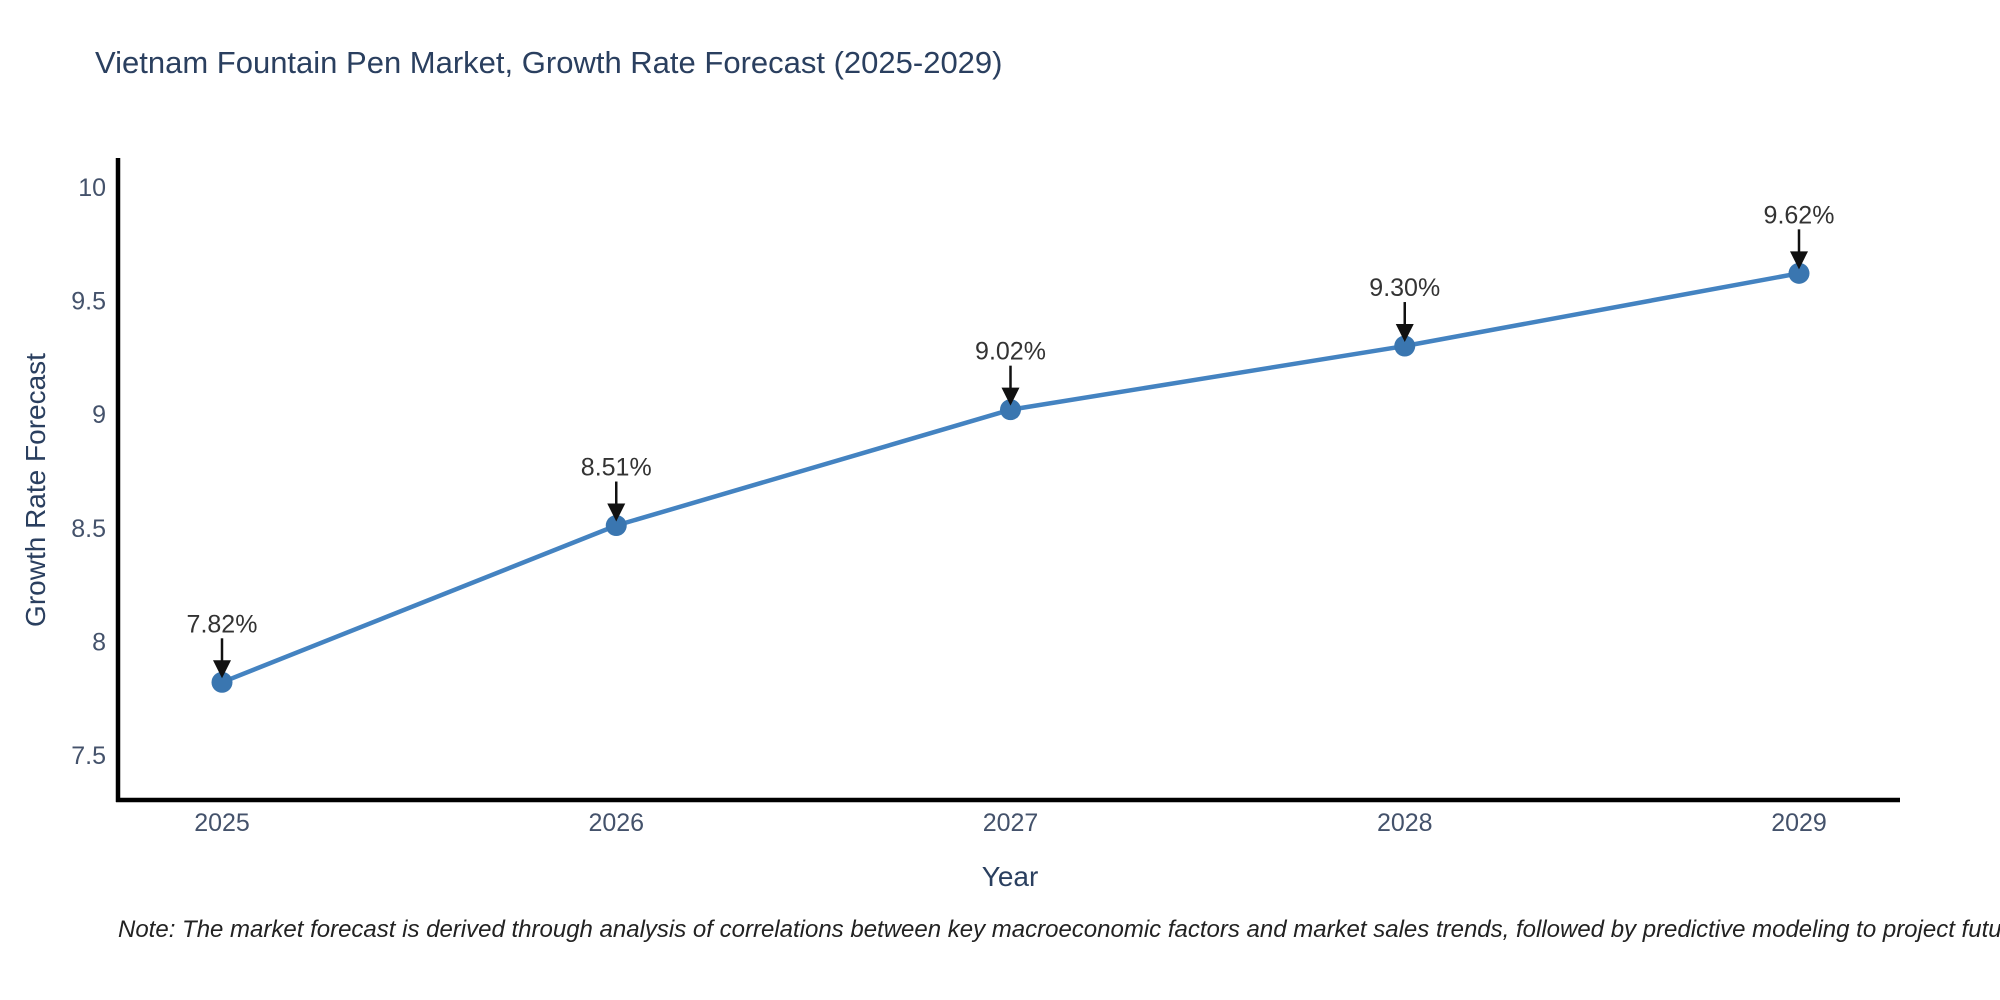 This screenshot has width=2000, height=1000. Describe the element at coordinates (1010, 352) in the screenshot. I see `annotation-value-label: 9.02%` at that location.